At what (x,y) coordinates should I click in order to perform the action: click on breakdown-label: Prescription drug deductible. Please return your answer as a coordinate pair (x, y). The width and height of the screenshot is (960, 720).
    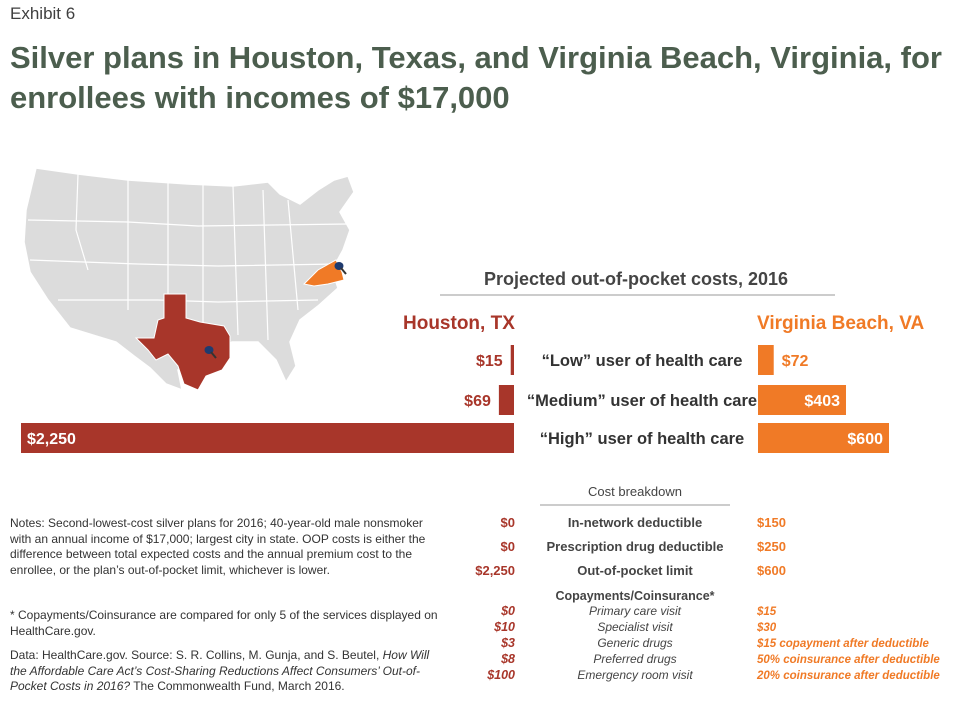
    Looking at the image, I should click on (635, 546).